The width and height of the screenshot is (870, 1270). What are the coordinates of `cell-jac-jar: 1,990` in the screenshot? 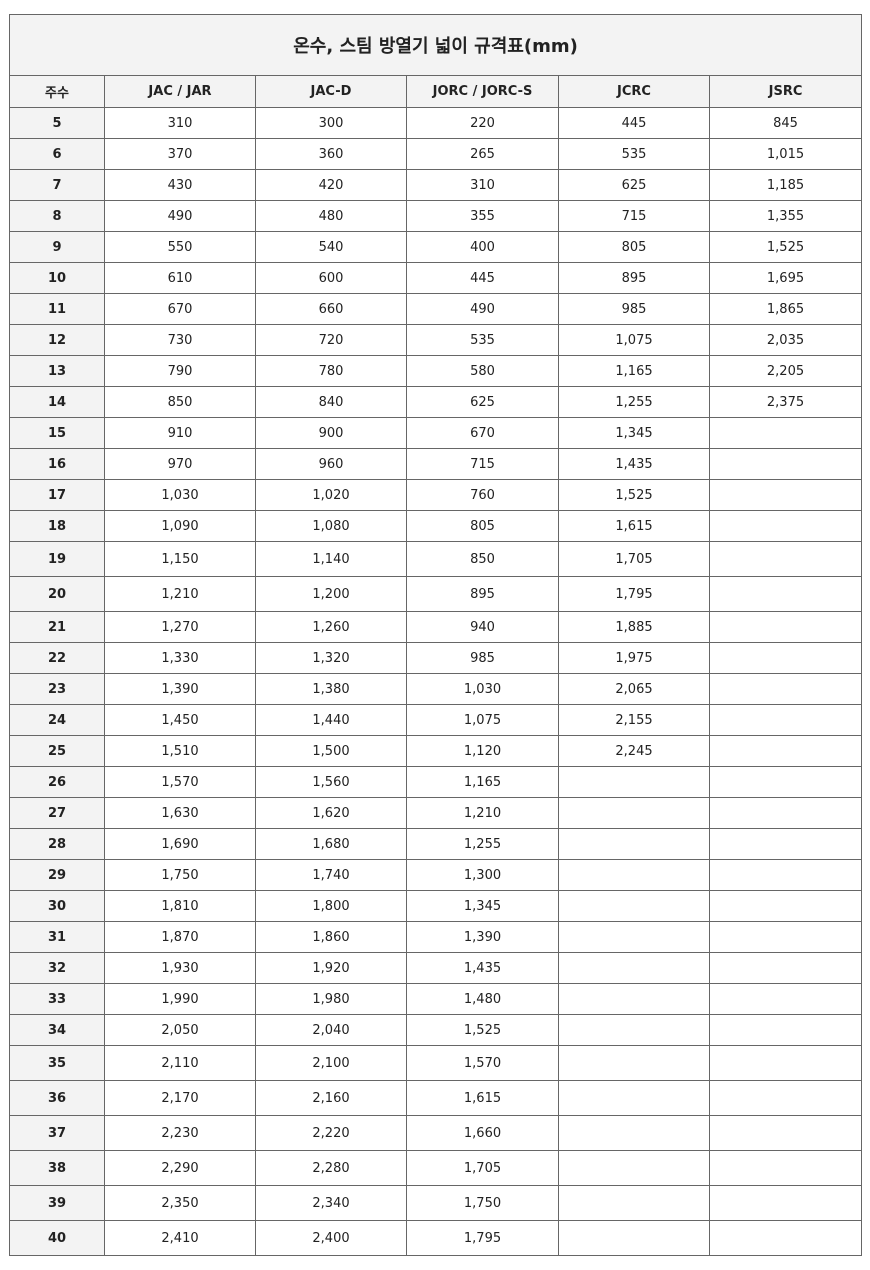 It's located at (180, 999).